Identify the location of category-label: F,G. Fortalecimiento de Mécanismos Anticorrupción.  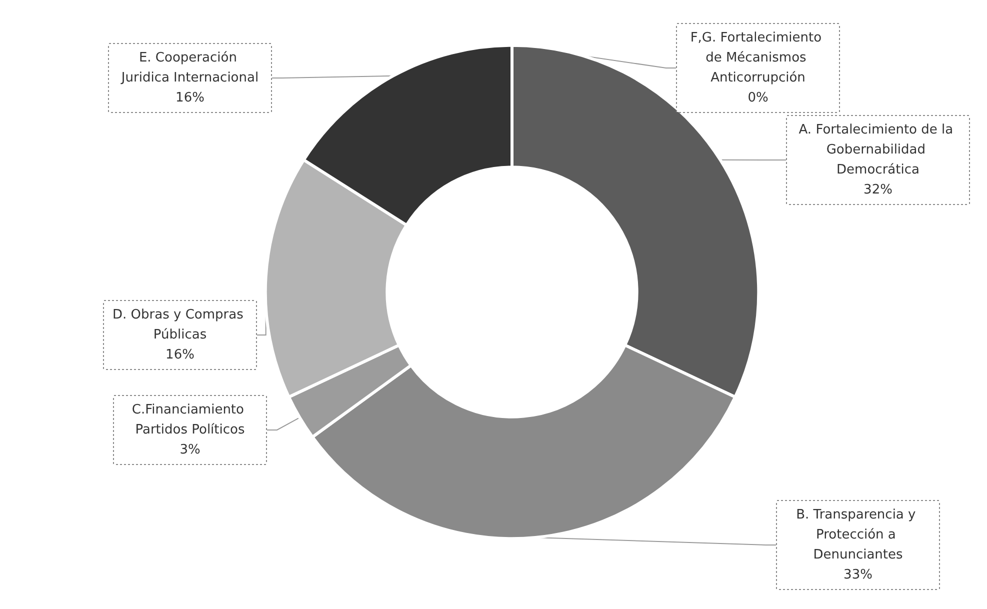
(756, 58).